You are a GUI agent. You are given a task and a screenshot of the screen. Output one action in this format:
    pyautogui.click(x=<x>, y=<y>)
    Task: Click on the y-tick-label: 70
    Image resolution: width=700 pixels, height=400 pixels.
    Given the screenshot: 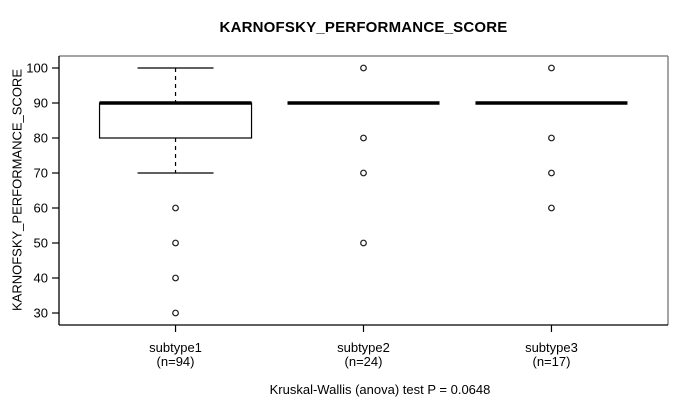 What is the action you would take?
    pyautogui.click(x=41, y=173)
    